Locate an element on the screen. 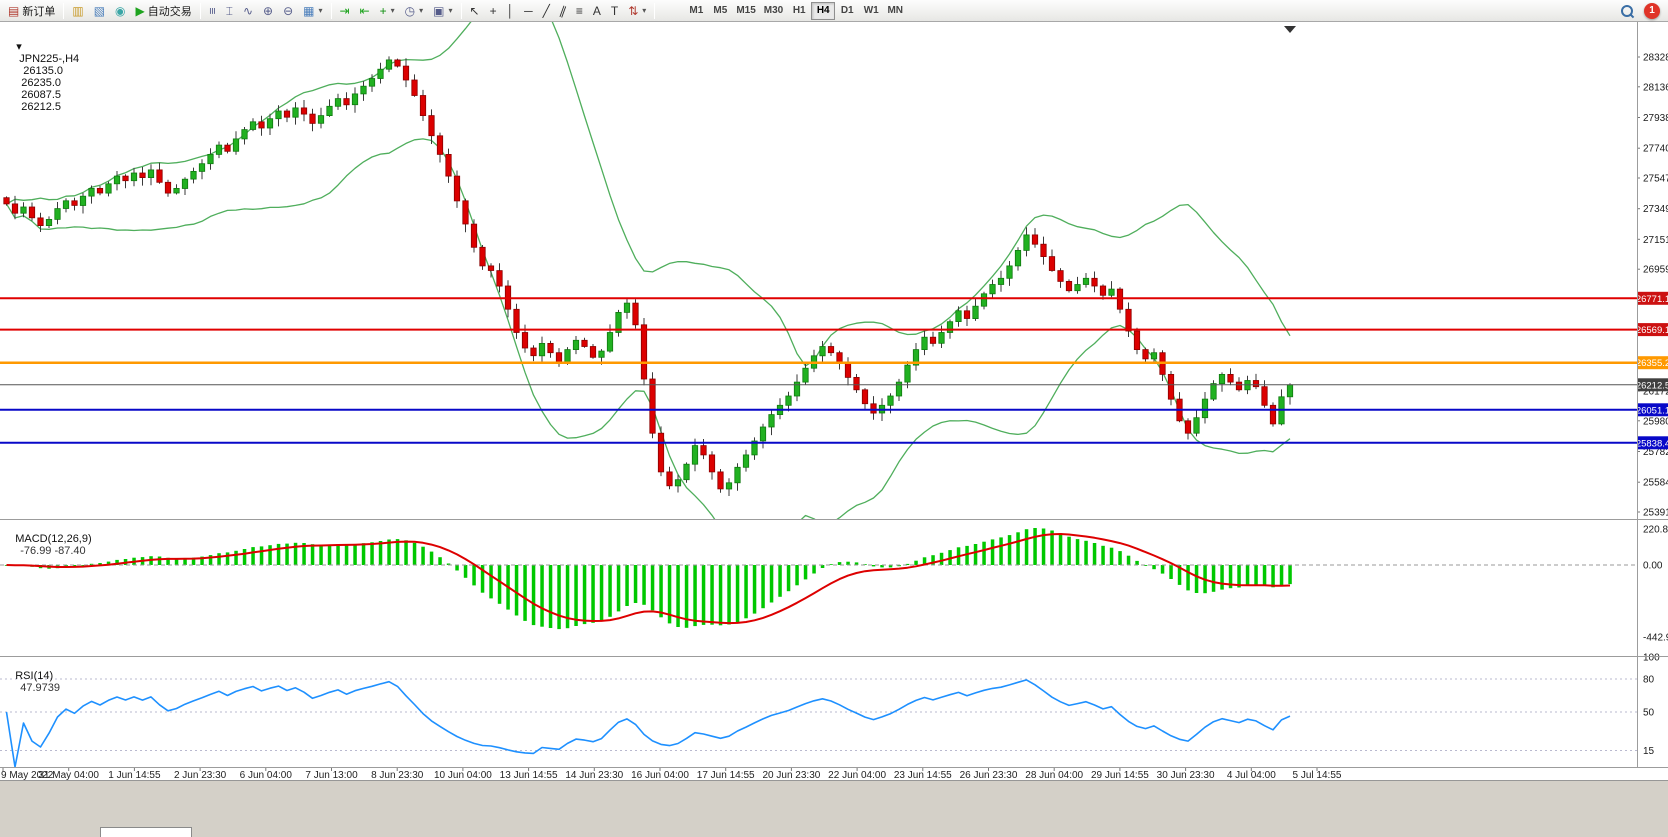 The height and width of the screenshot is (837, 1668). fibonacci-button: ≡ is located at coordinates (579, 11).